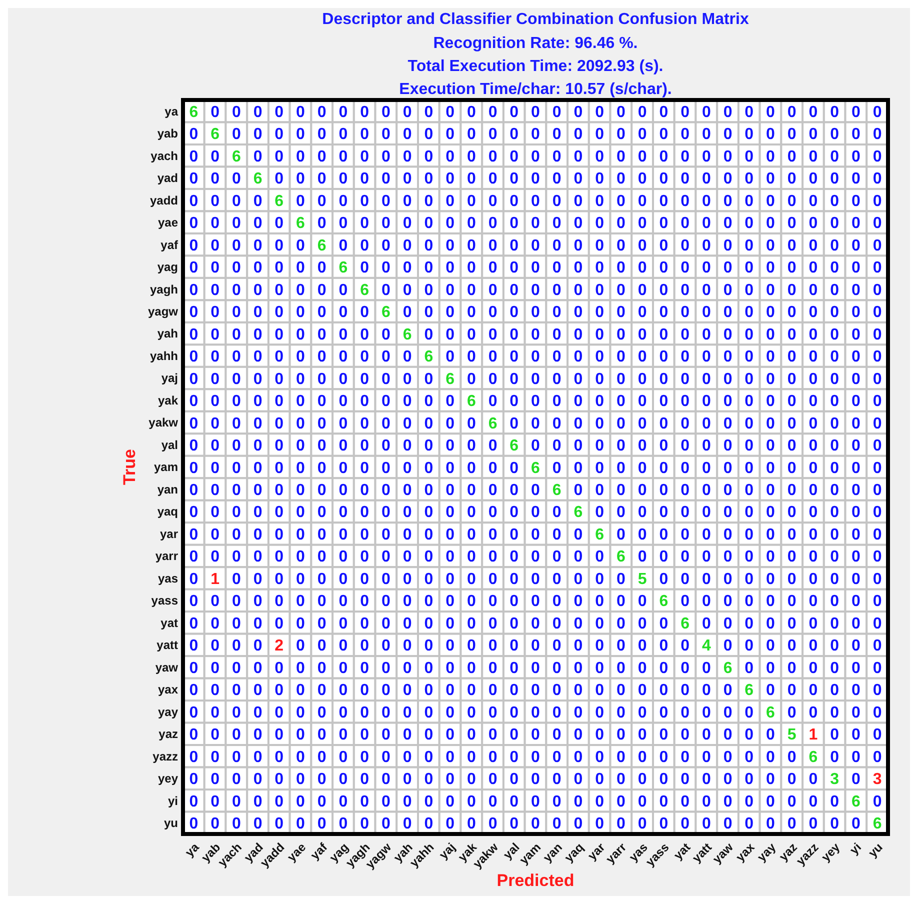 The width and height of the screenshot is (918, 906). I want to click on y-tick-label: yaw, so click(167, 667).